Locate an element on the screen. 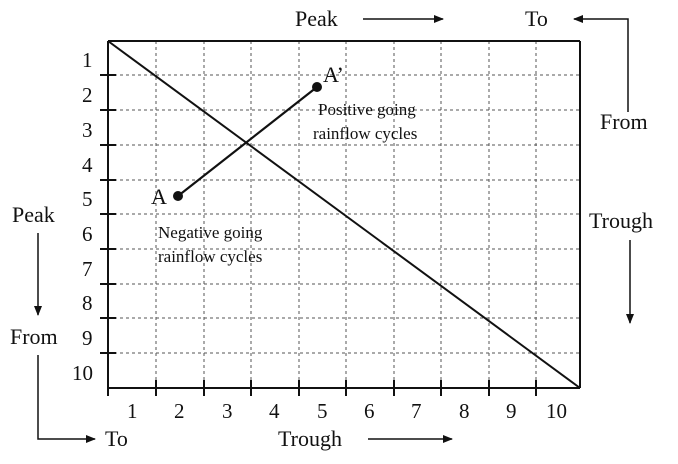 The height and width of the screenshot is (464, 678). column-label: 1 is located at coordinates (132, 411).